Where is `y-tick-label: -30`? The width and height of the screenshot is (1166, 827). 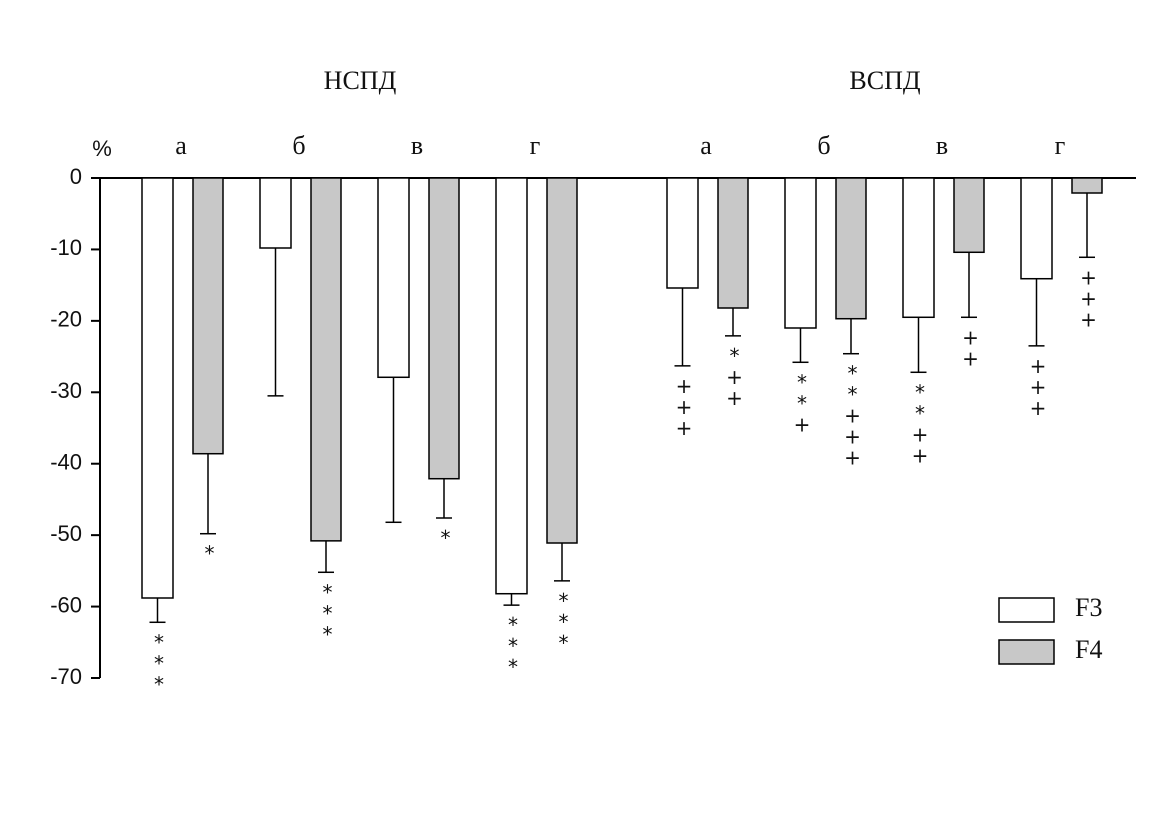
y-tick-label: -30 is located at coordinates (66, 390).